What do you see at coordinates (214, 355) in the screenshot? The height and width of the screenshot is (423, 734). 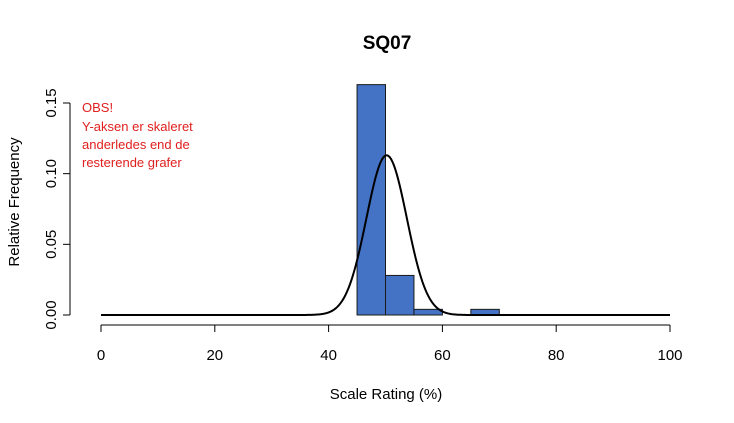 I see `x-tick-label: 20` at bounding box center [214, 355].